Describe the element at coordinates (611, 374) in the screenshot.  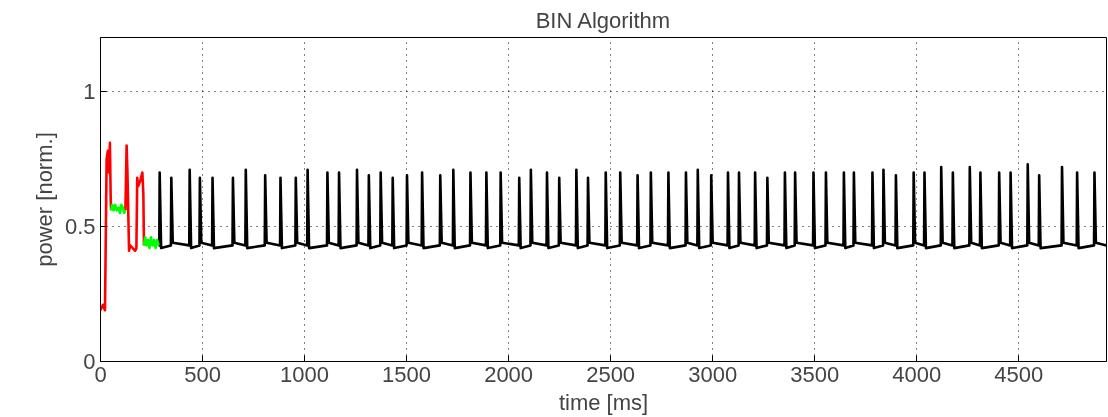
I see `x-tick-label: 2500` at that location.